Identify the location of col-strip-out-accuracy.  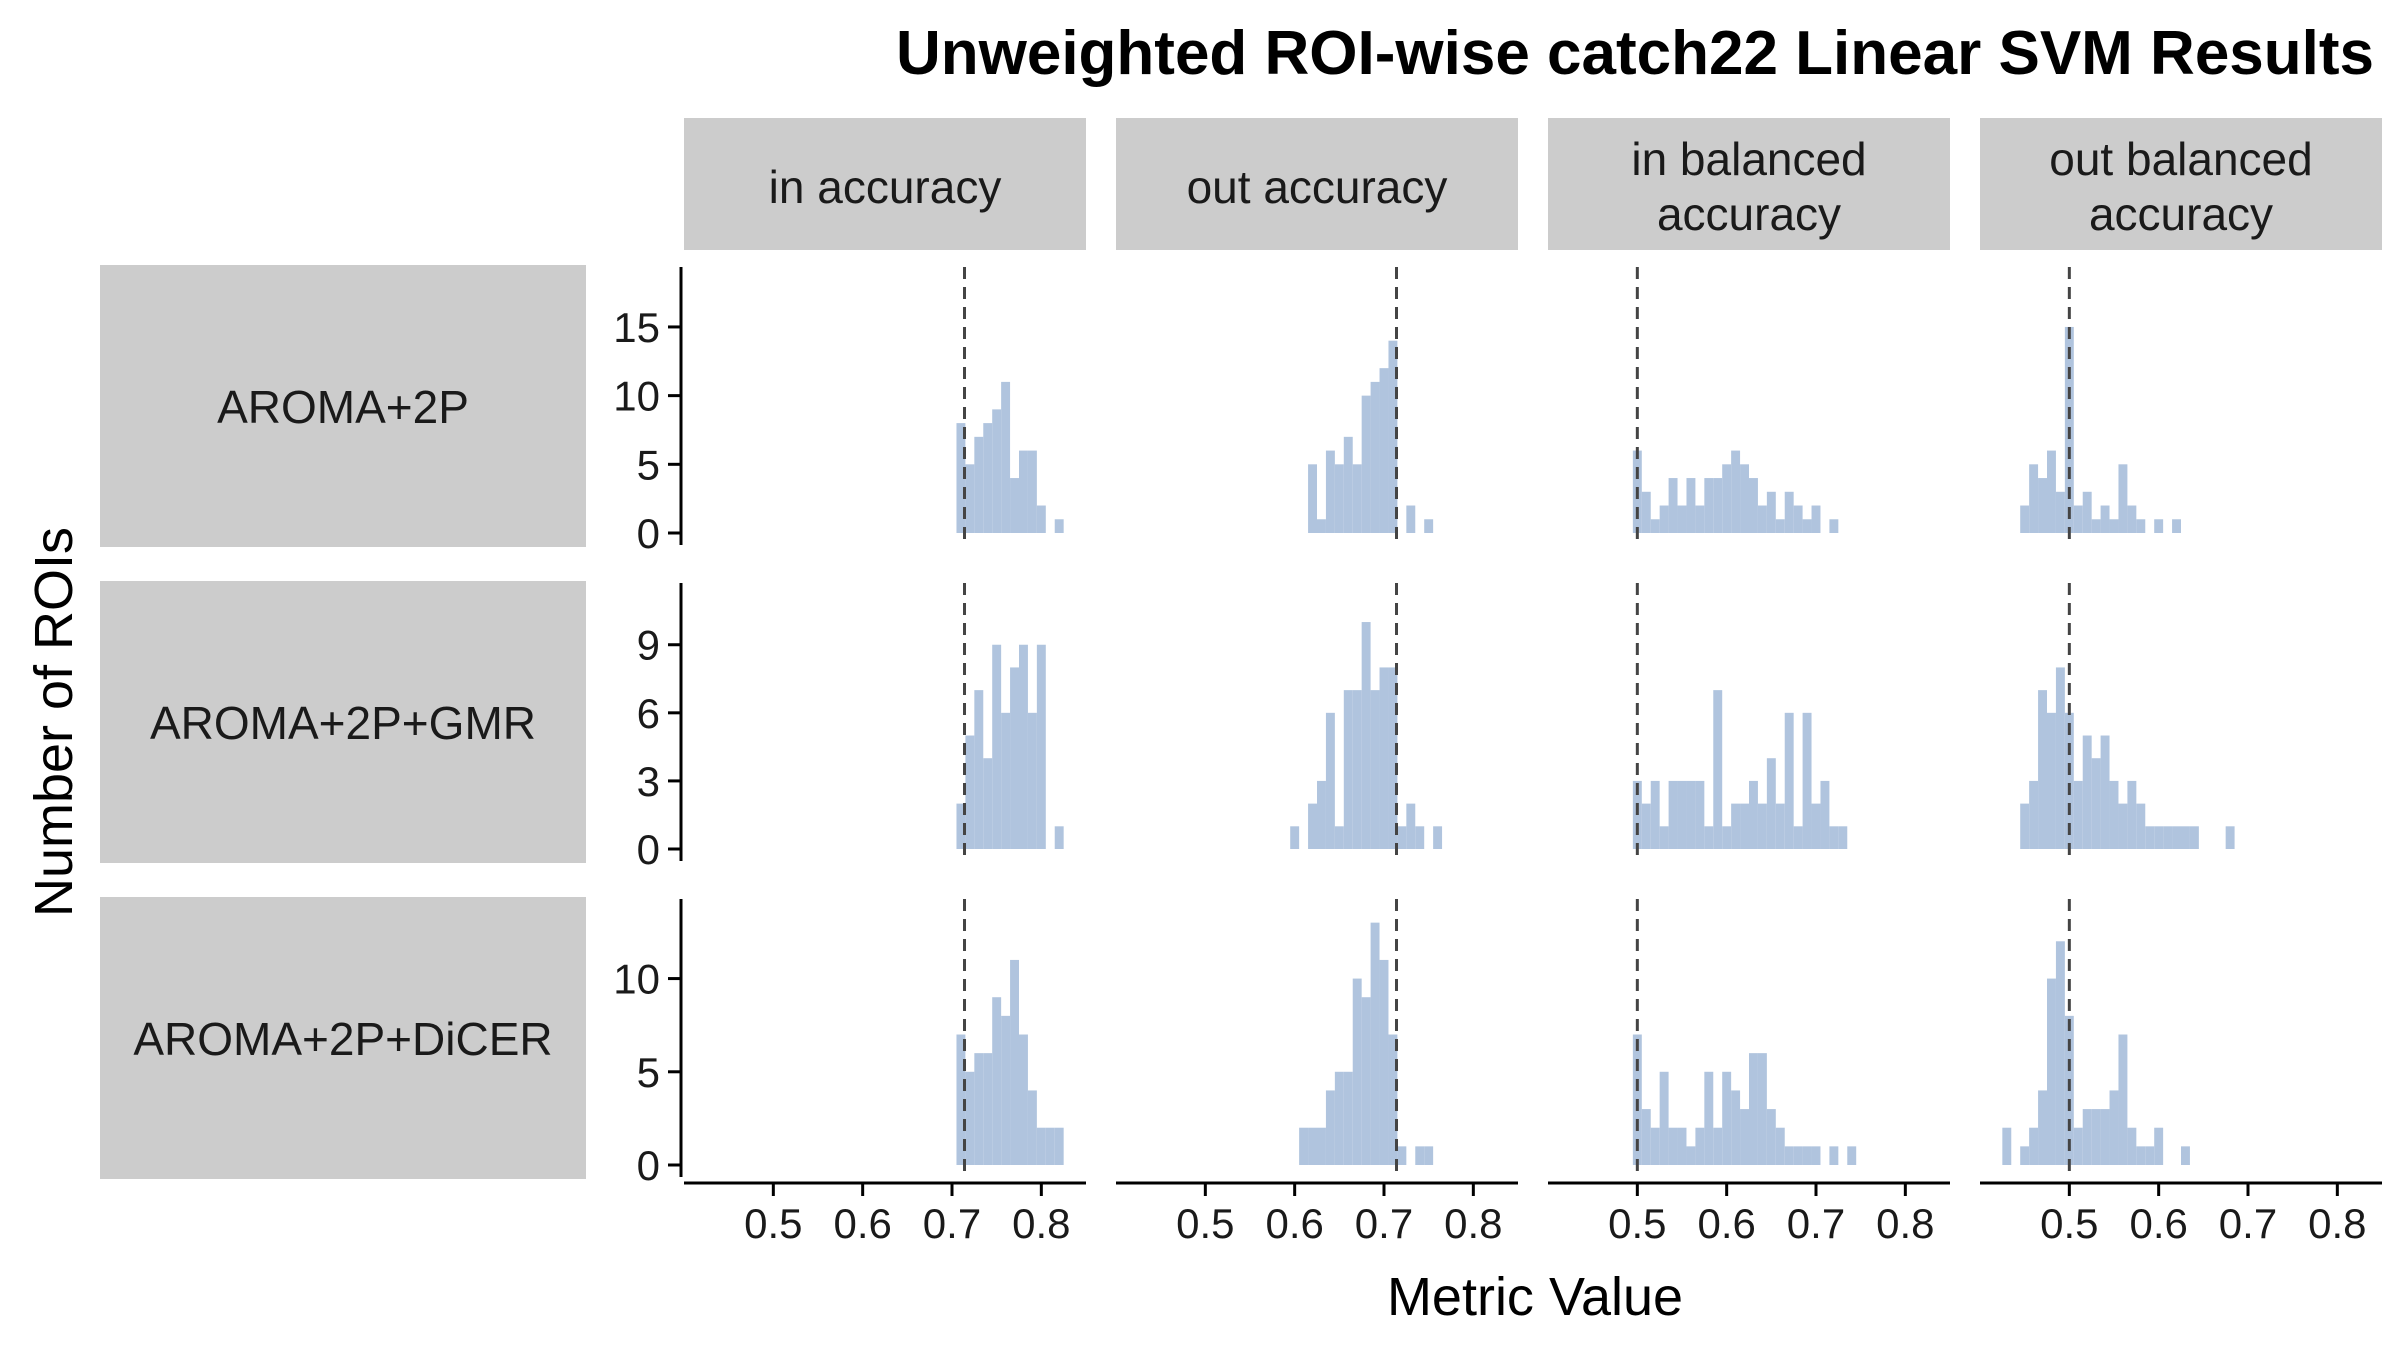
(1317, 184).